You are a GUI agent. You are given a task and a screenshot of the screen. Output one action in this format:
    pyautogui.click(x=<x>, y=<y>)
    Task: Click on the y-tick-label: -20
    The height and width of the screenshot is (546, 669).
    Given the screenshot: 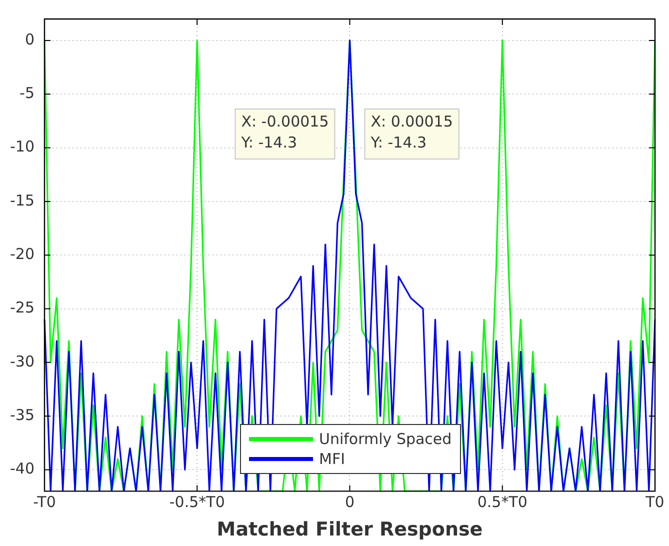 What is the action you would take?
    pyautogui.click(x=22, y=253)
    